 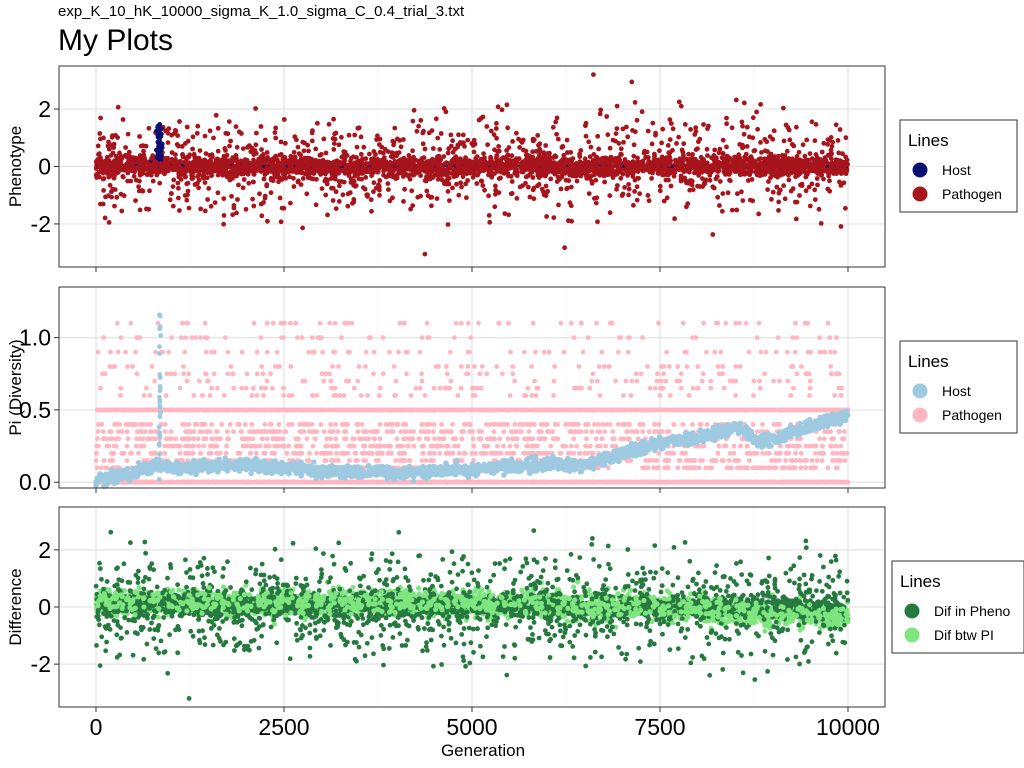 I want to click on point-host, so click(x=161, y=157).